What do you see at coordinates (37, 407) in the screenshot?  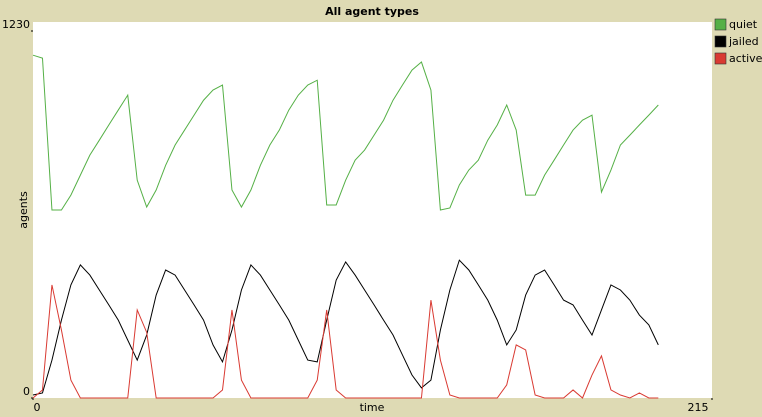 I see `x-tick-label: 0` at bounding box center [37, 407].